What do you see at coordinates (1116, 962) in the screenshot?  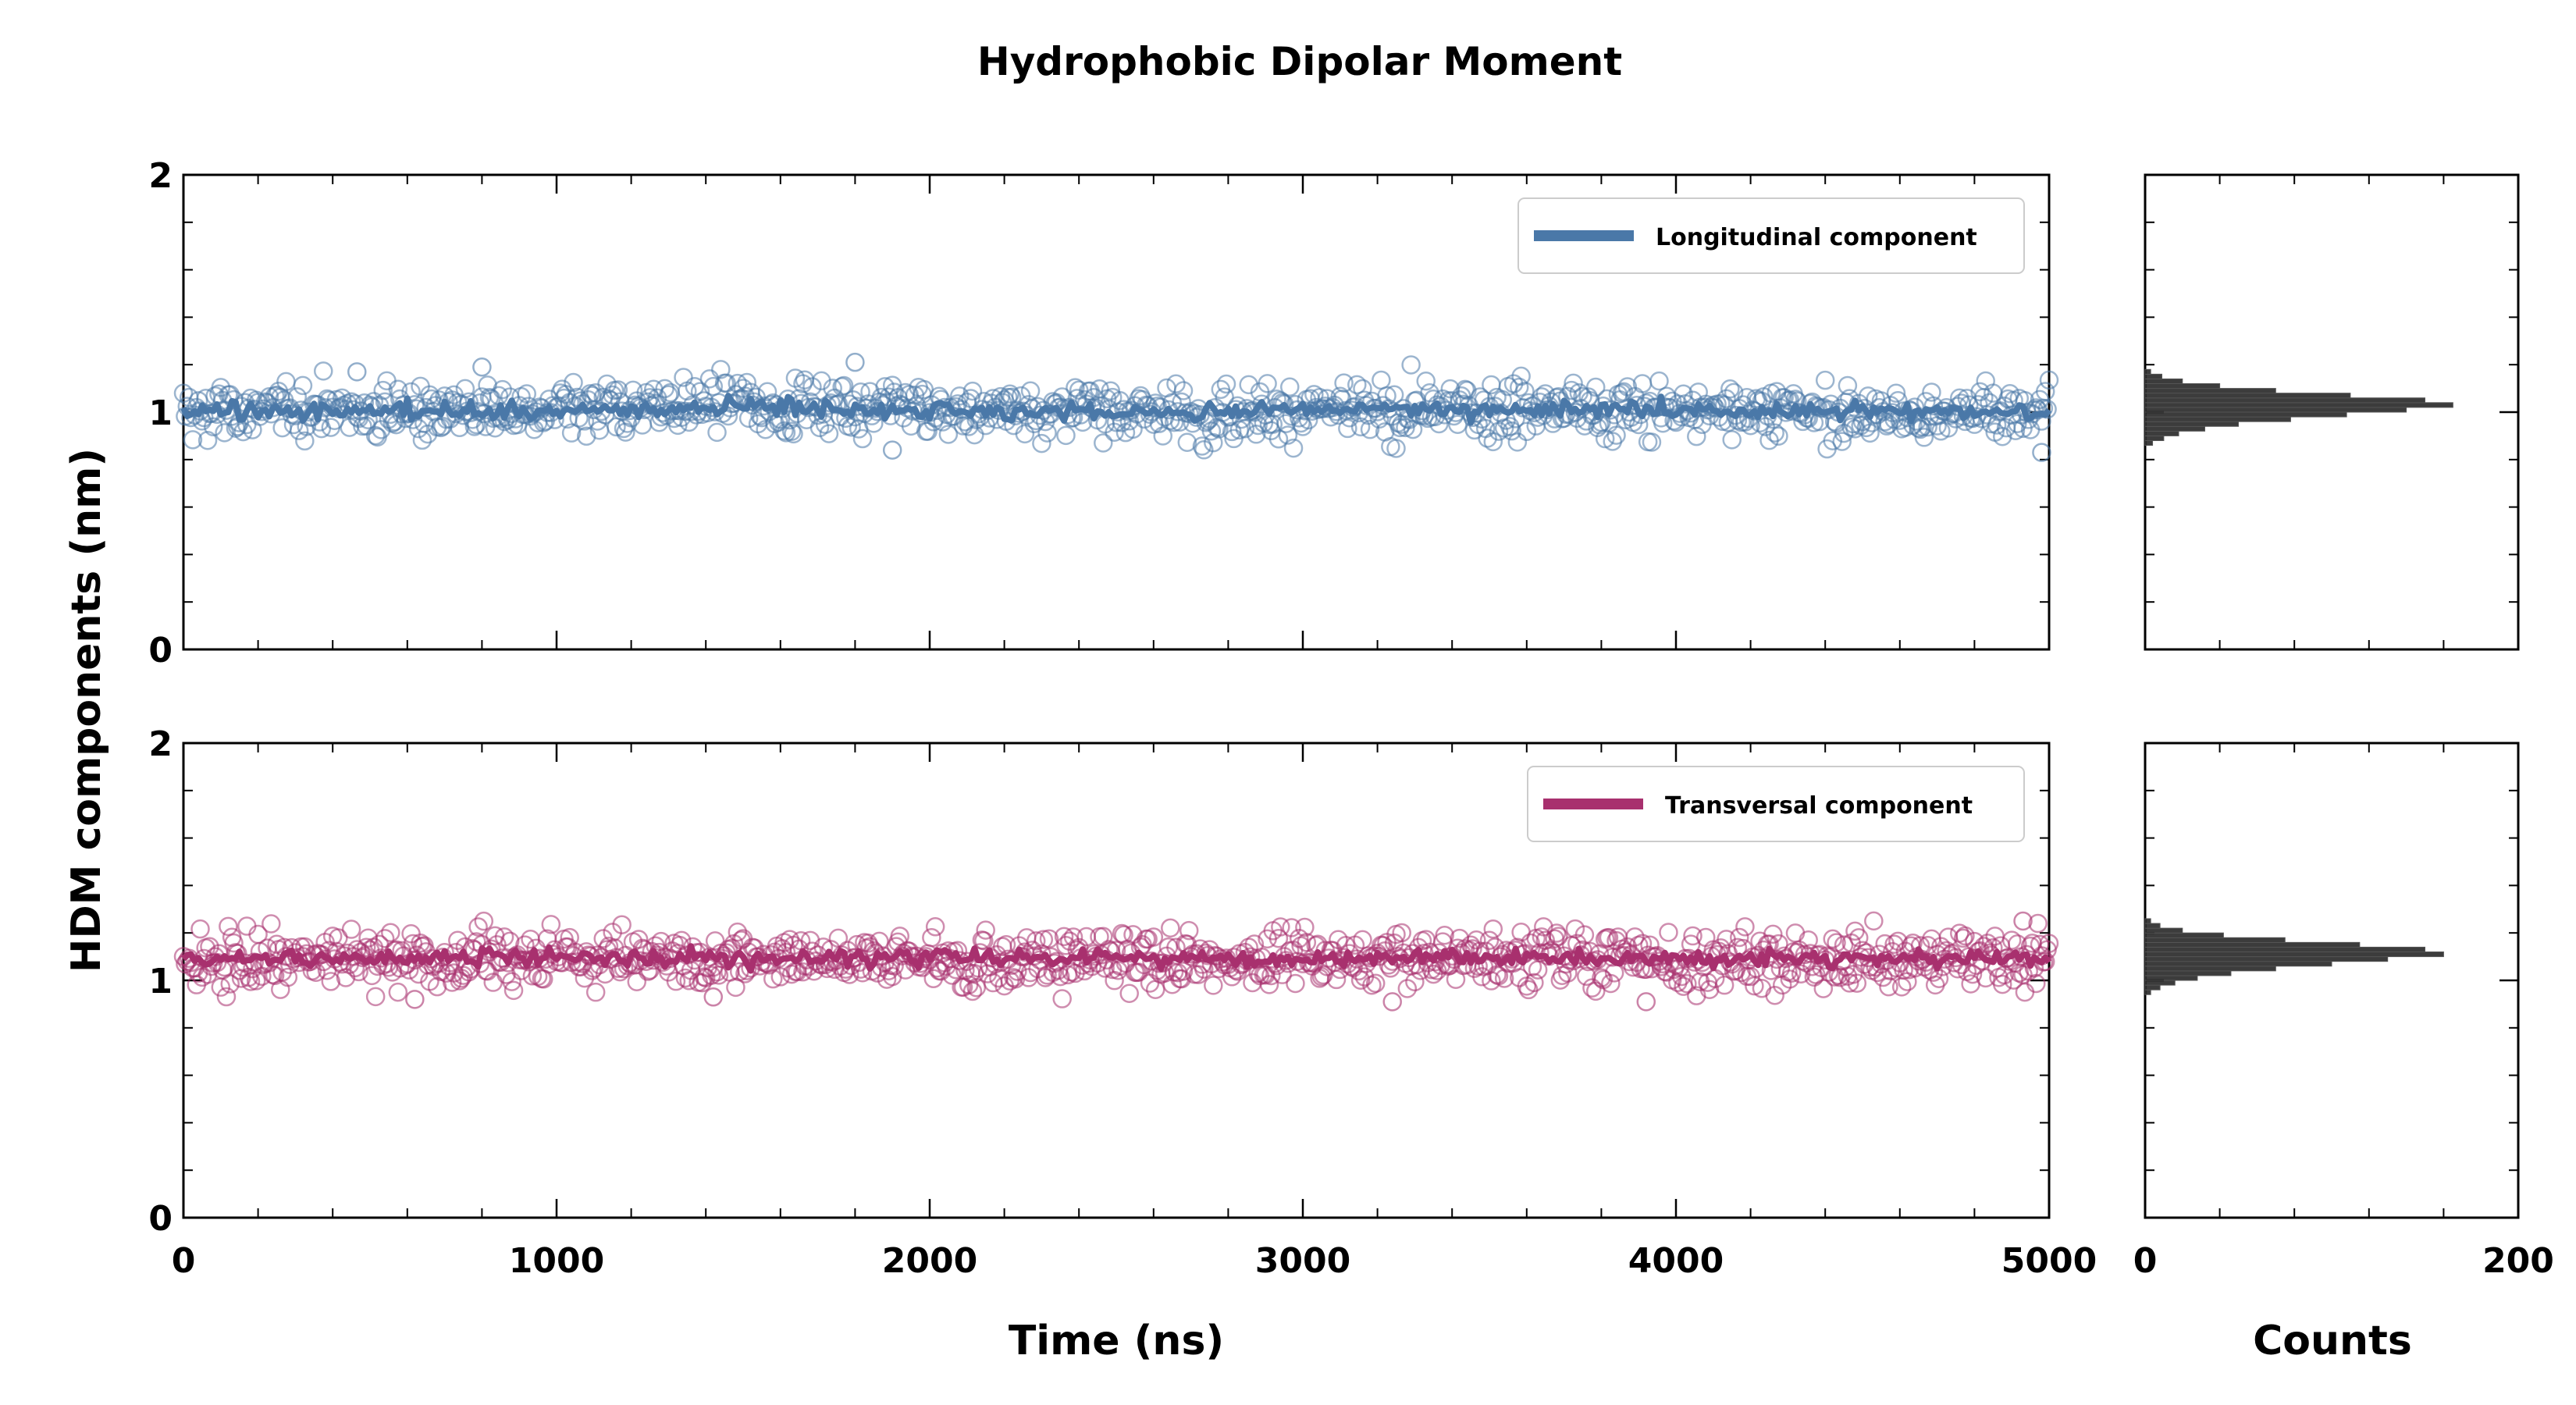 I see `scatter-points` at bounding box center [1116, 962].